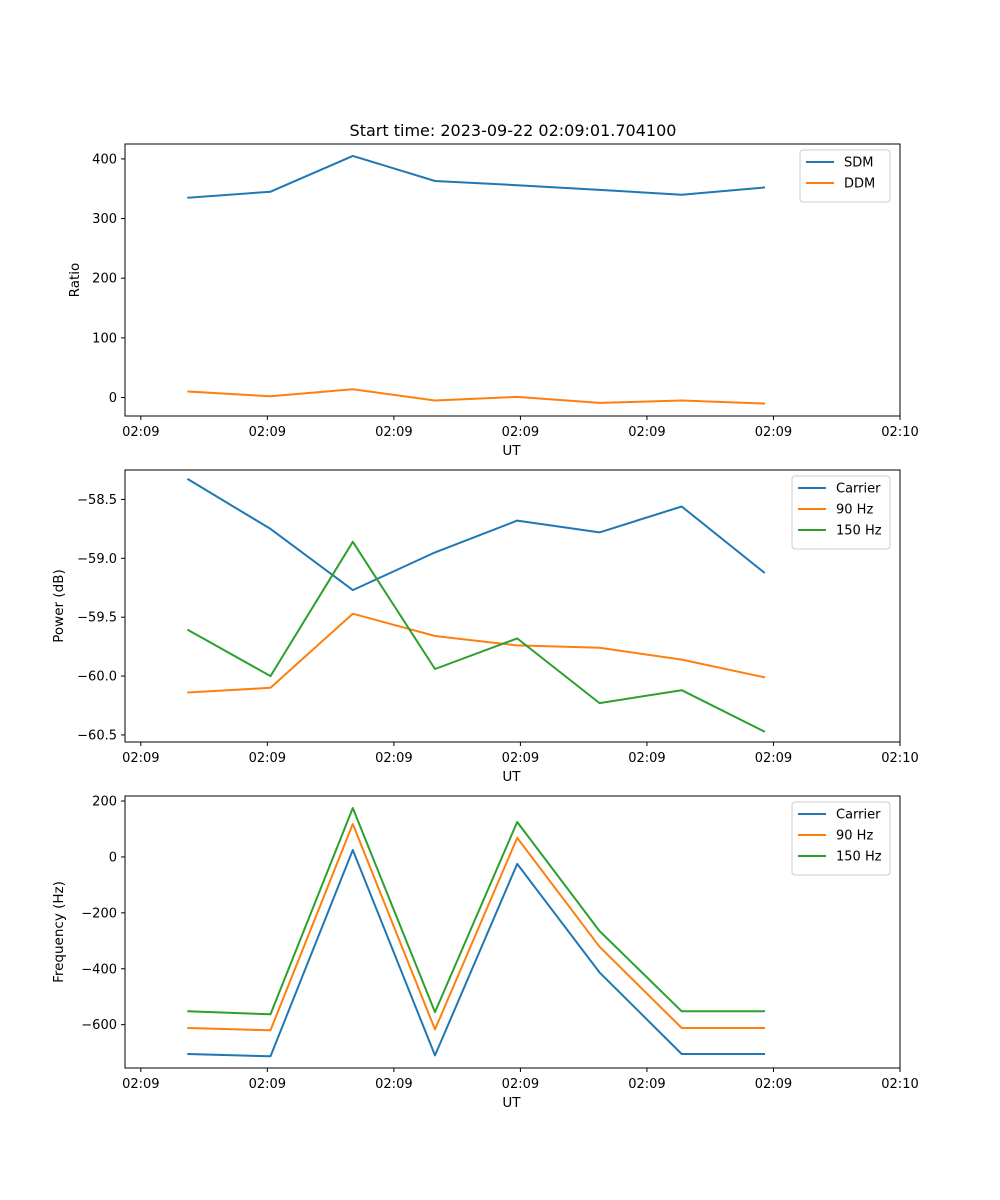  What do you see at coordinates (858, 815) in the screenshot?
I see `frequency-legend-label-carrier: Carrier` at bounding box center [858, 815].